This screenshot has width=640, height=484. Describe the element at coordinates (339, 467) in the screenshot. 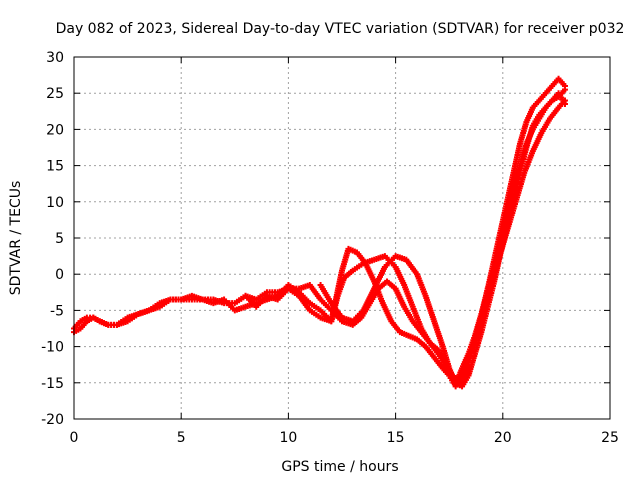

I see `x-axis-label: GPS time / hours` at that location.